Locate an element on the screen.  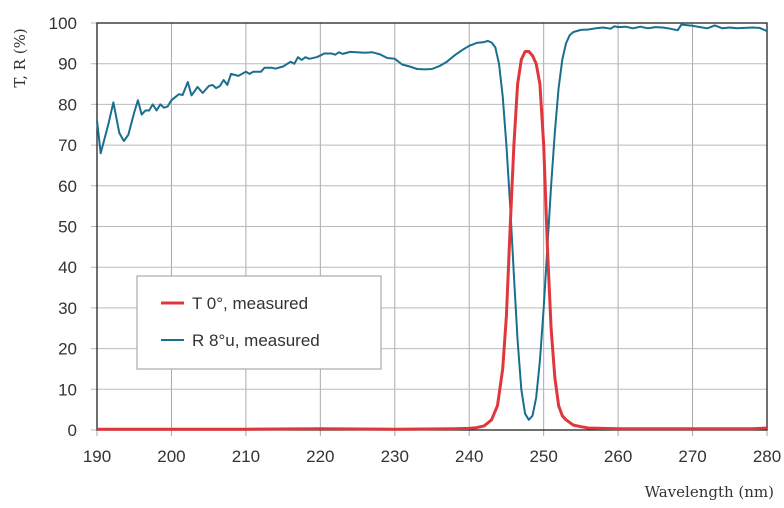
x-tick-label: 230 is located at coordinates (395, 456).